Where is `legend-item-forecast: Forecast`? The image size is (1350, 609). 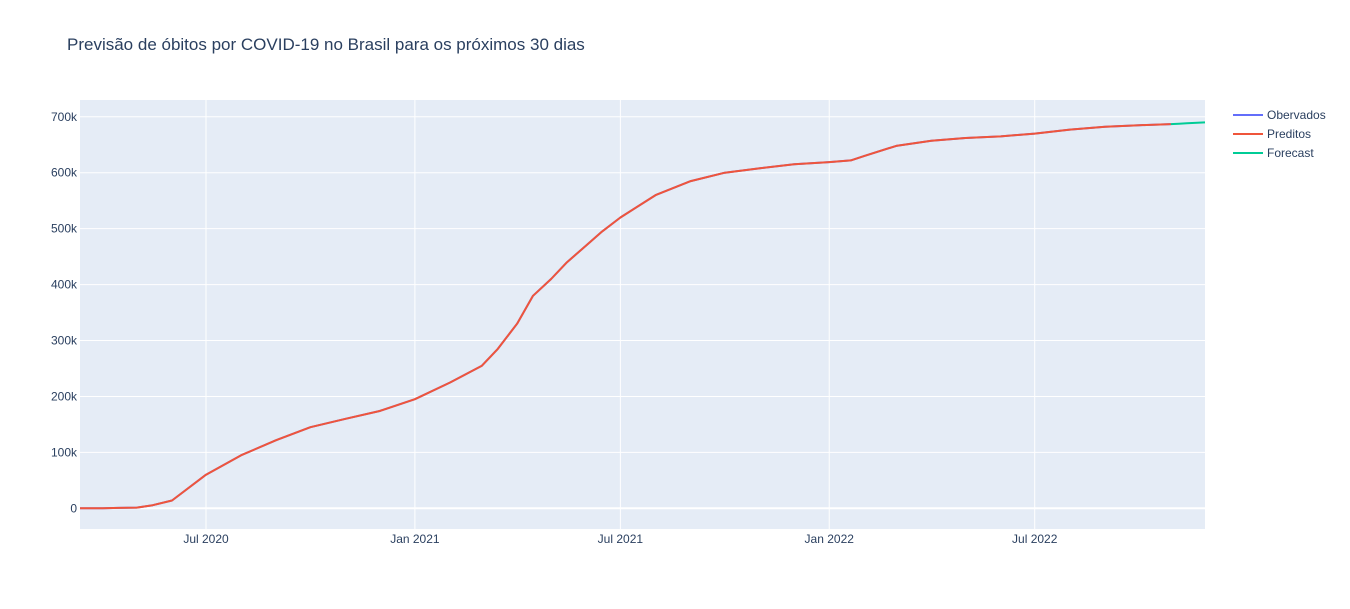
legend-item-forecast: Forecast is located at coordinates (1273, 153).